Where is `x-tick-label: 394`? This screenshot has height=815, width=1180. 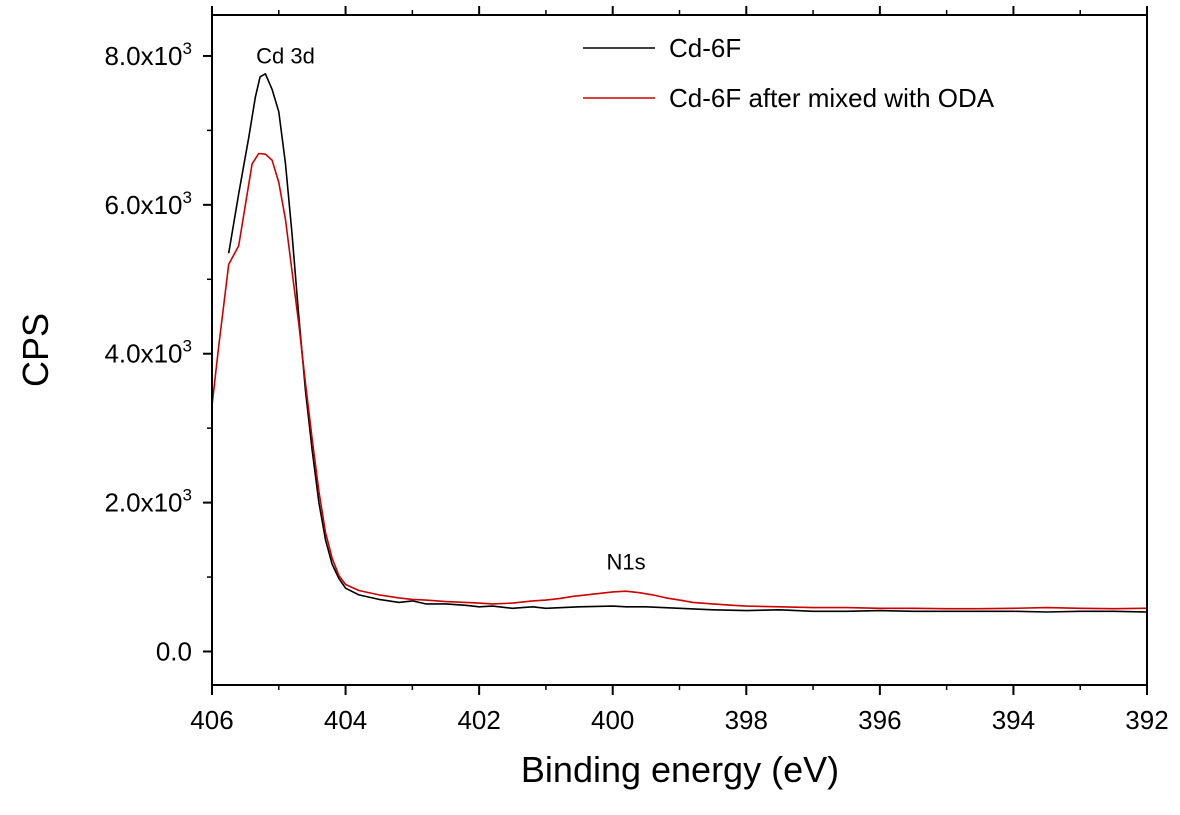
x-tick-label: 394 is located at coordinates (1013, 720).